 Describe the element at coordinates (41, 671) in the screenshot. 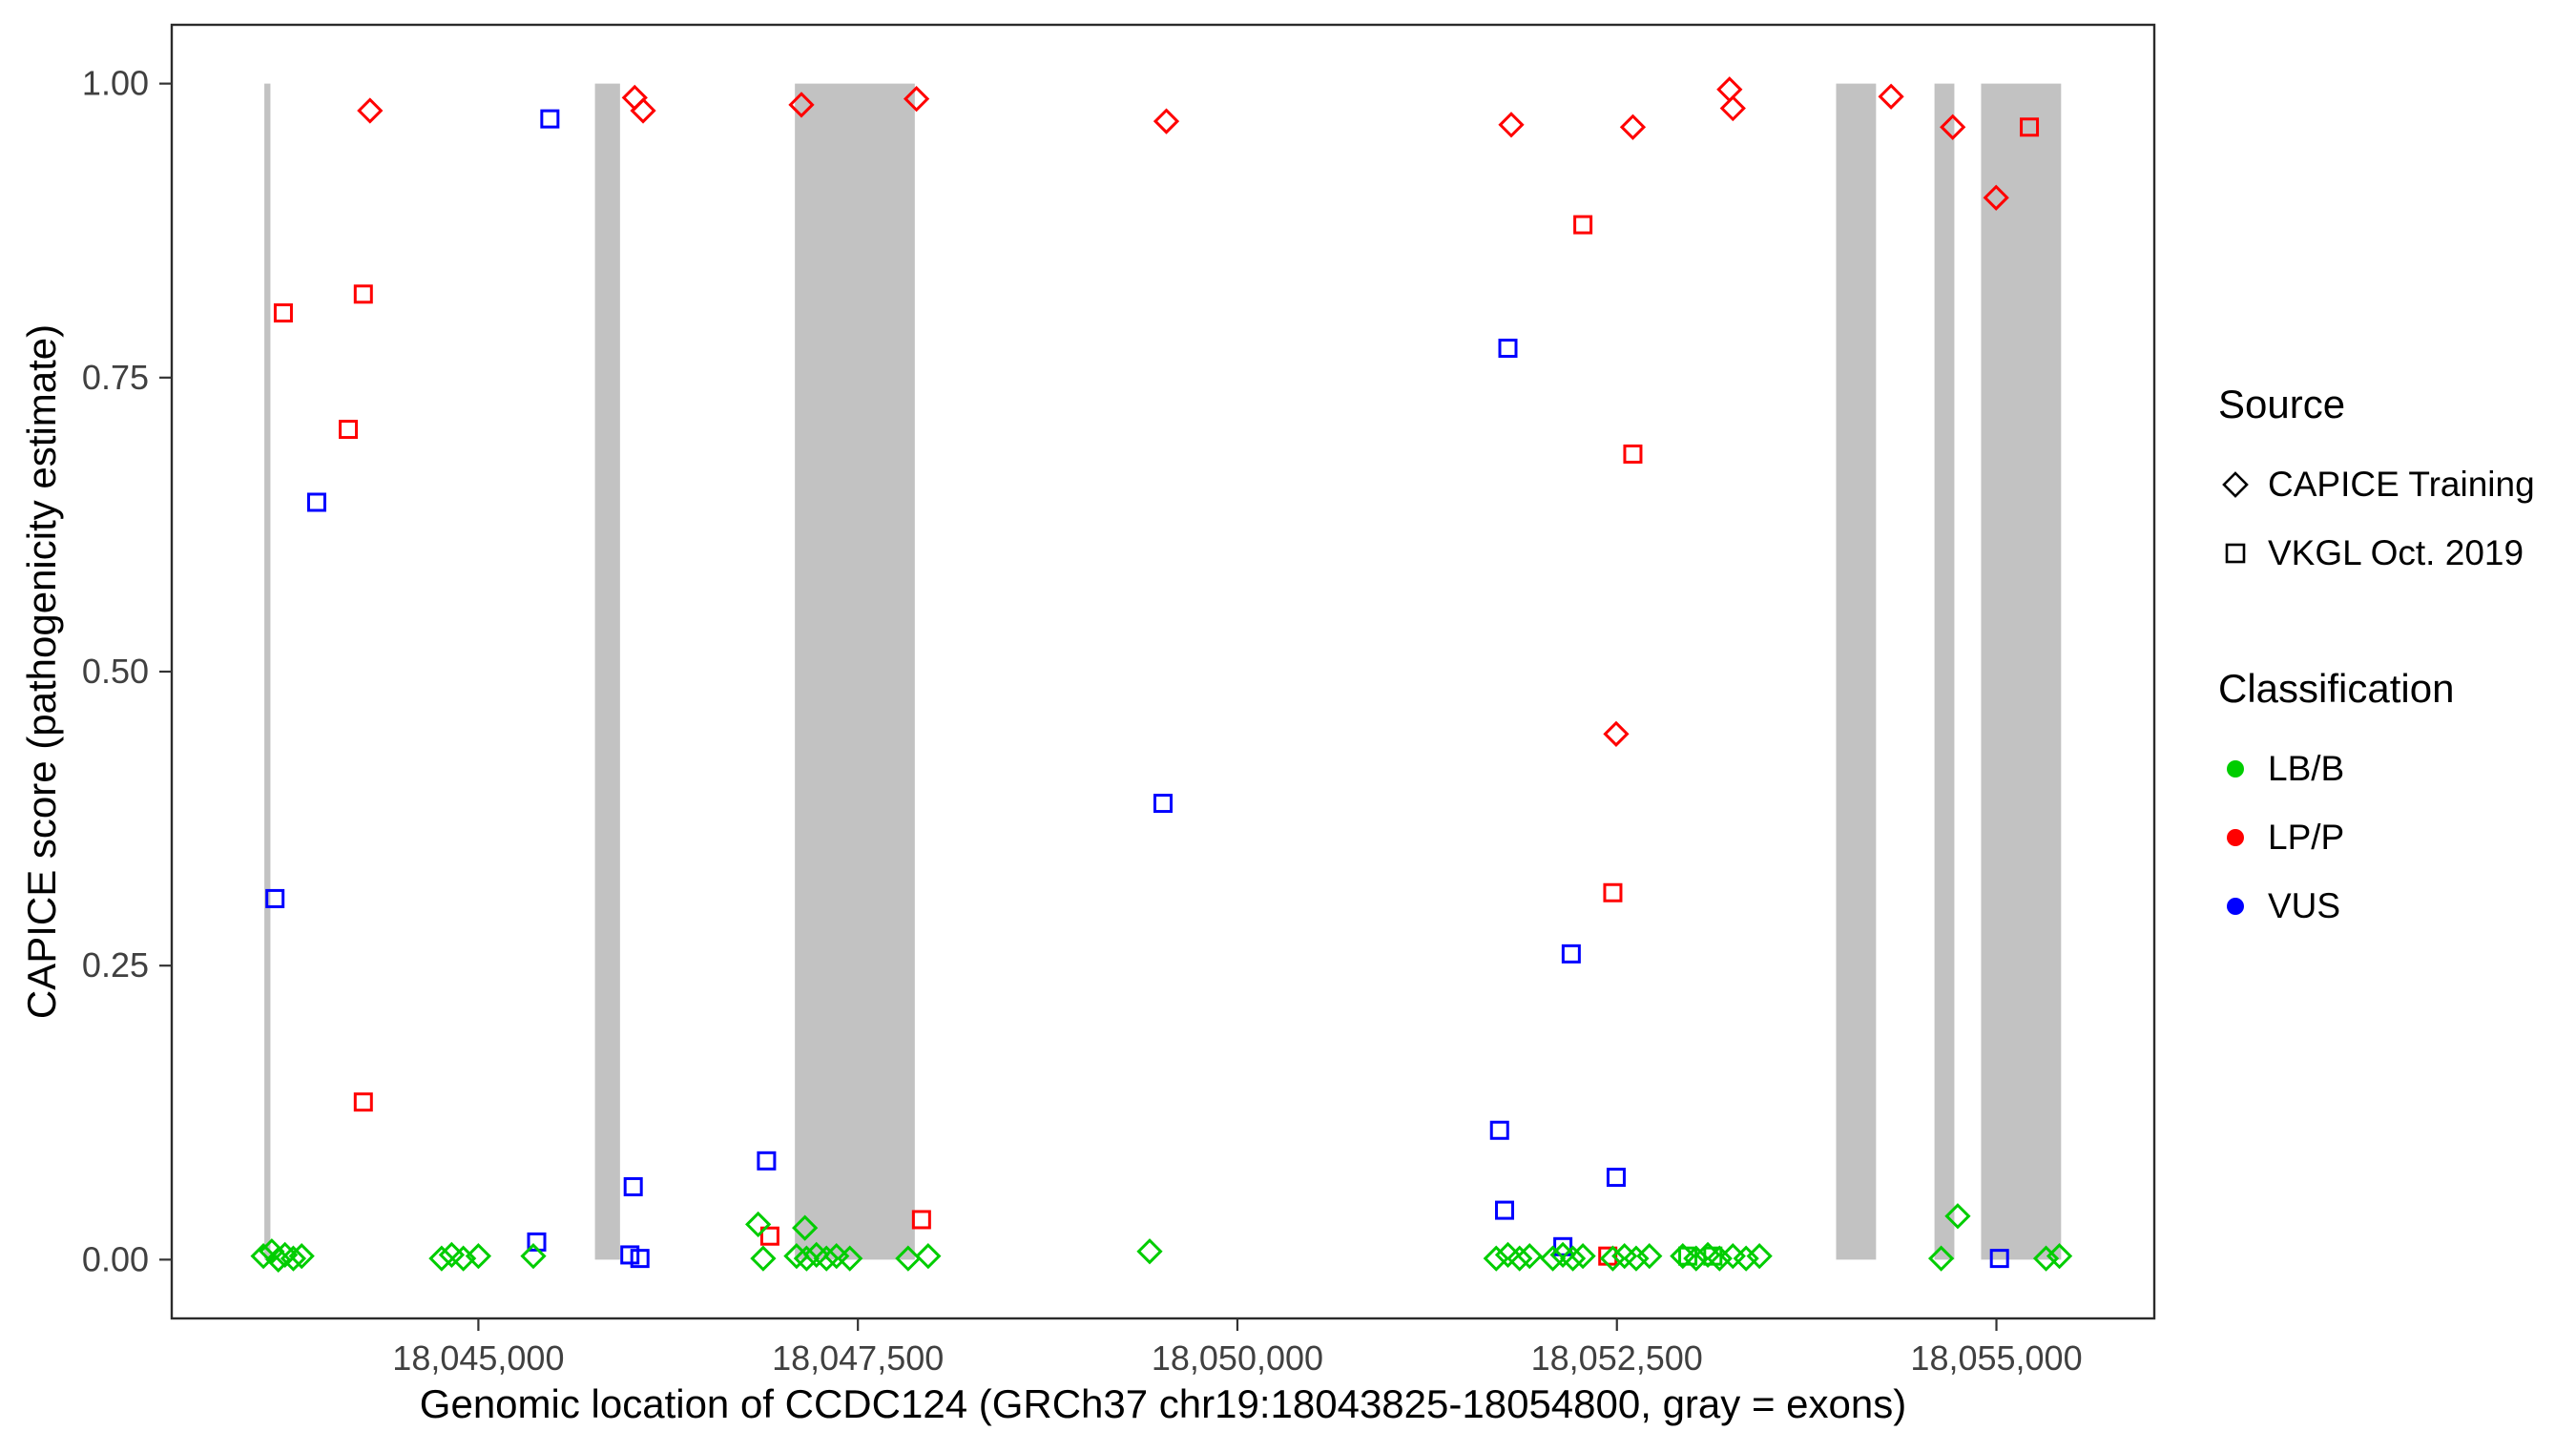

I see `y-axis-title: CAPICE score (pathogenicity estimate)` at that location.